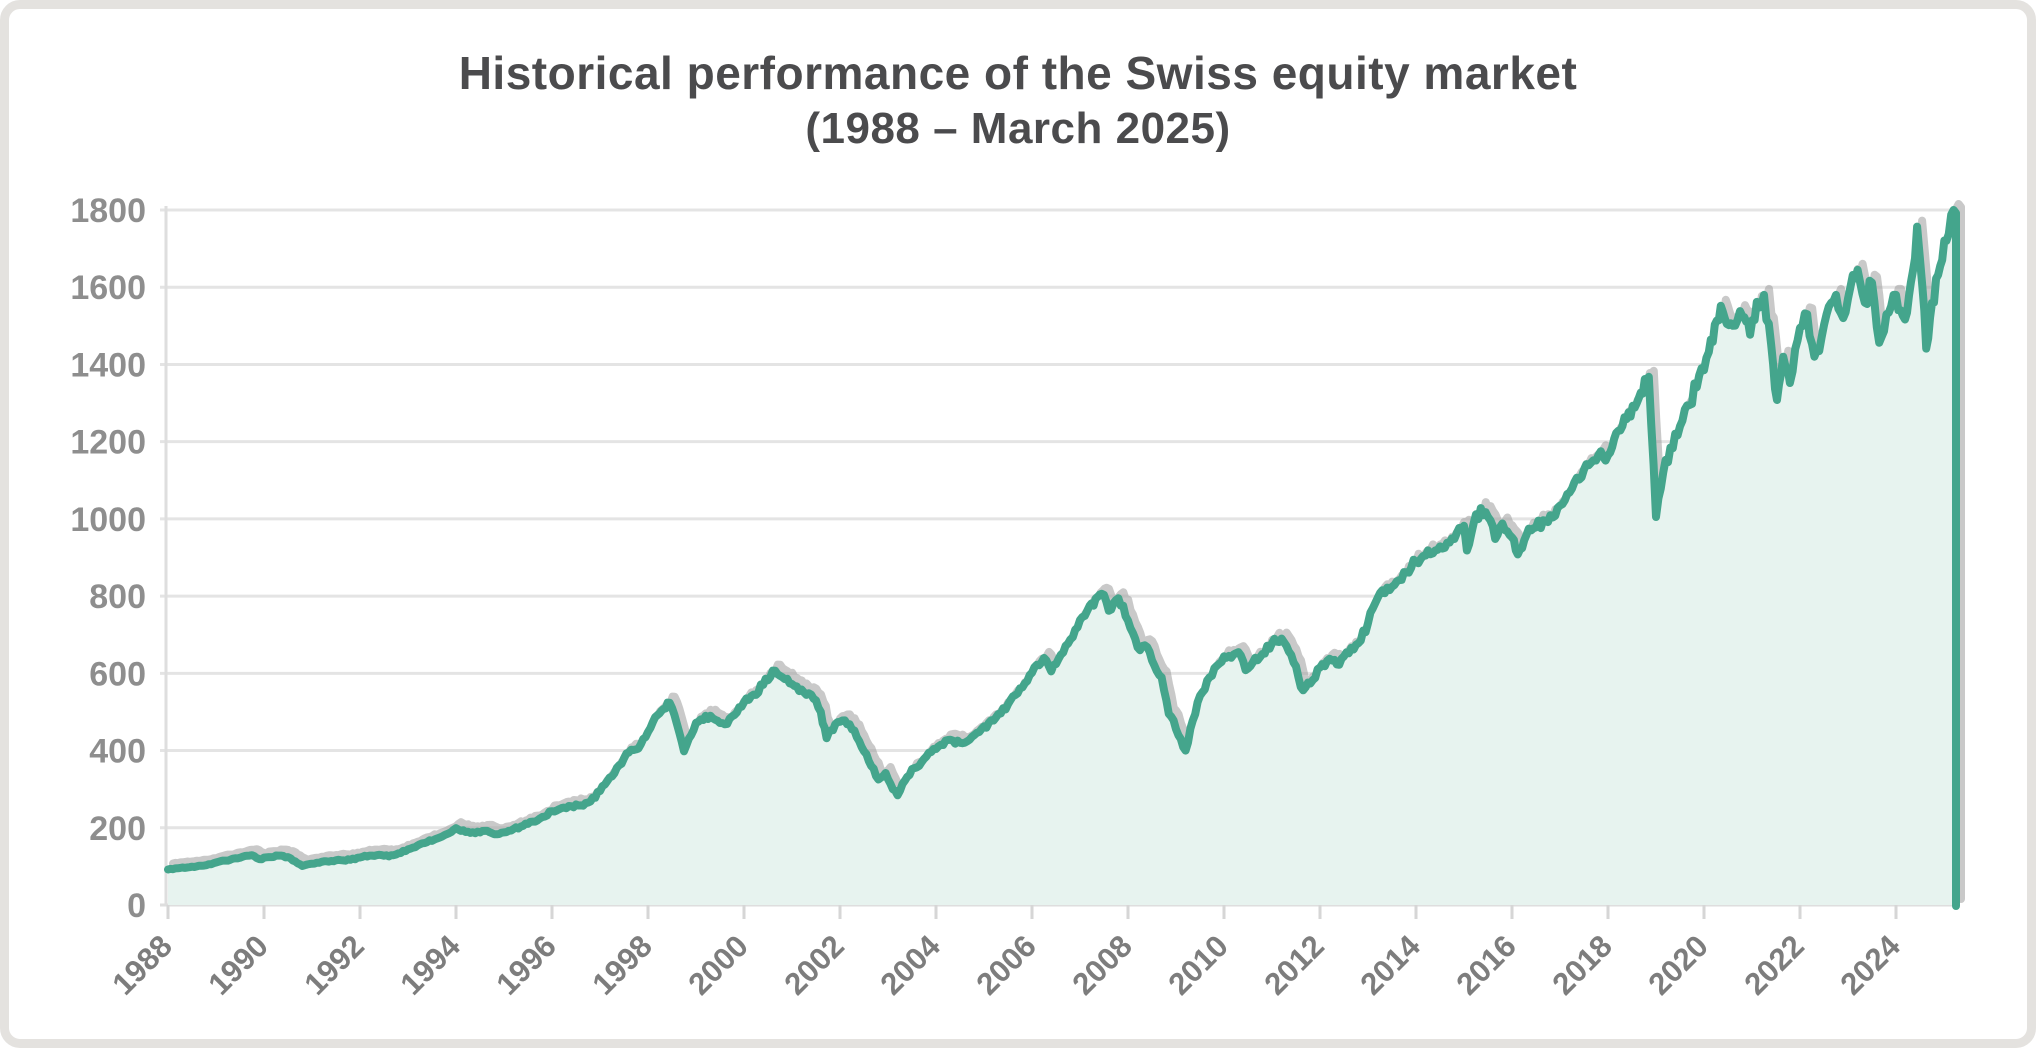  What do you see at coordinates (334, 965) in the screenshot?
I see `x-axis-label: 1992` at bounding box center [334, 965].